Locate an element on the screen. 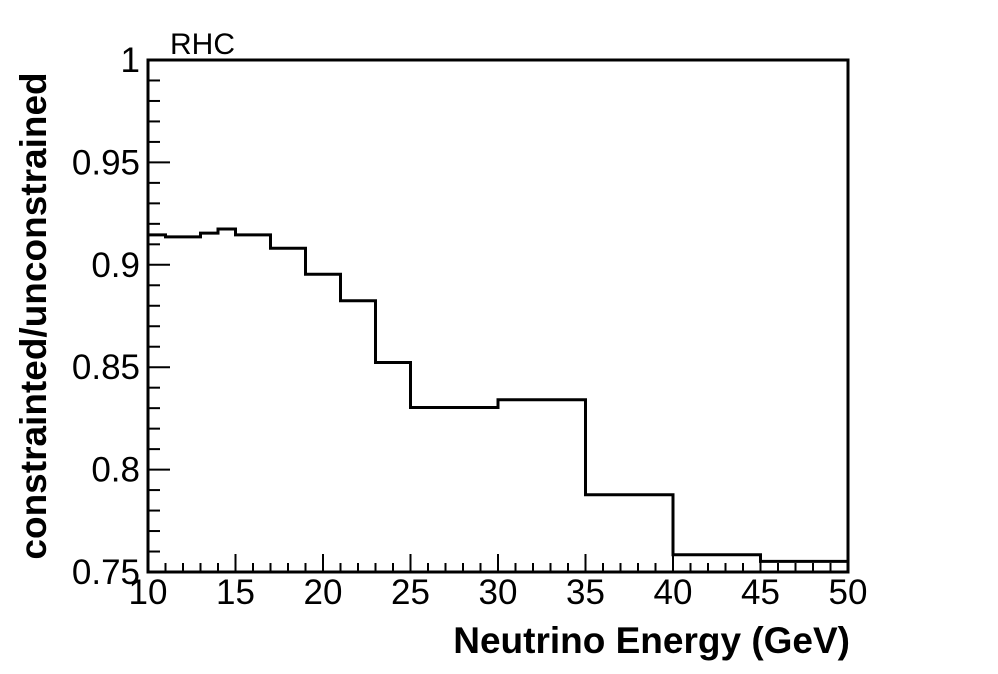 The image size is (998, 674). tick-label: 0.95 is located at coordinates (106, 162).